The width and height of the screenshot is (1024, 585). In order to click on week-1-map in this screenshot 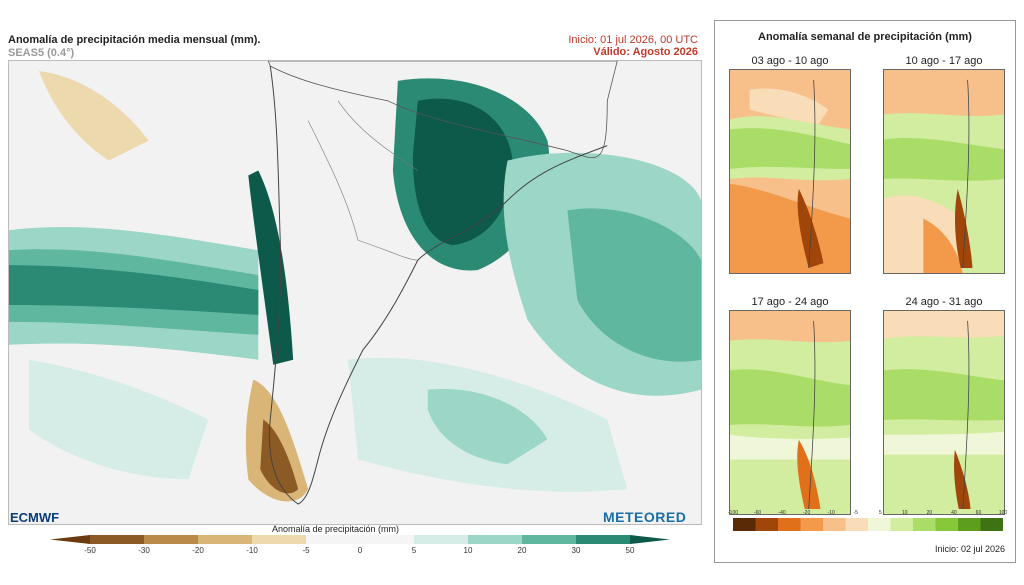, I will do `click(790, 171)`.